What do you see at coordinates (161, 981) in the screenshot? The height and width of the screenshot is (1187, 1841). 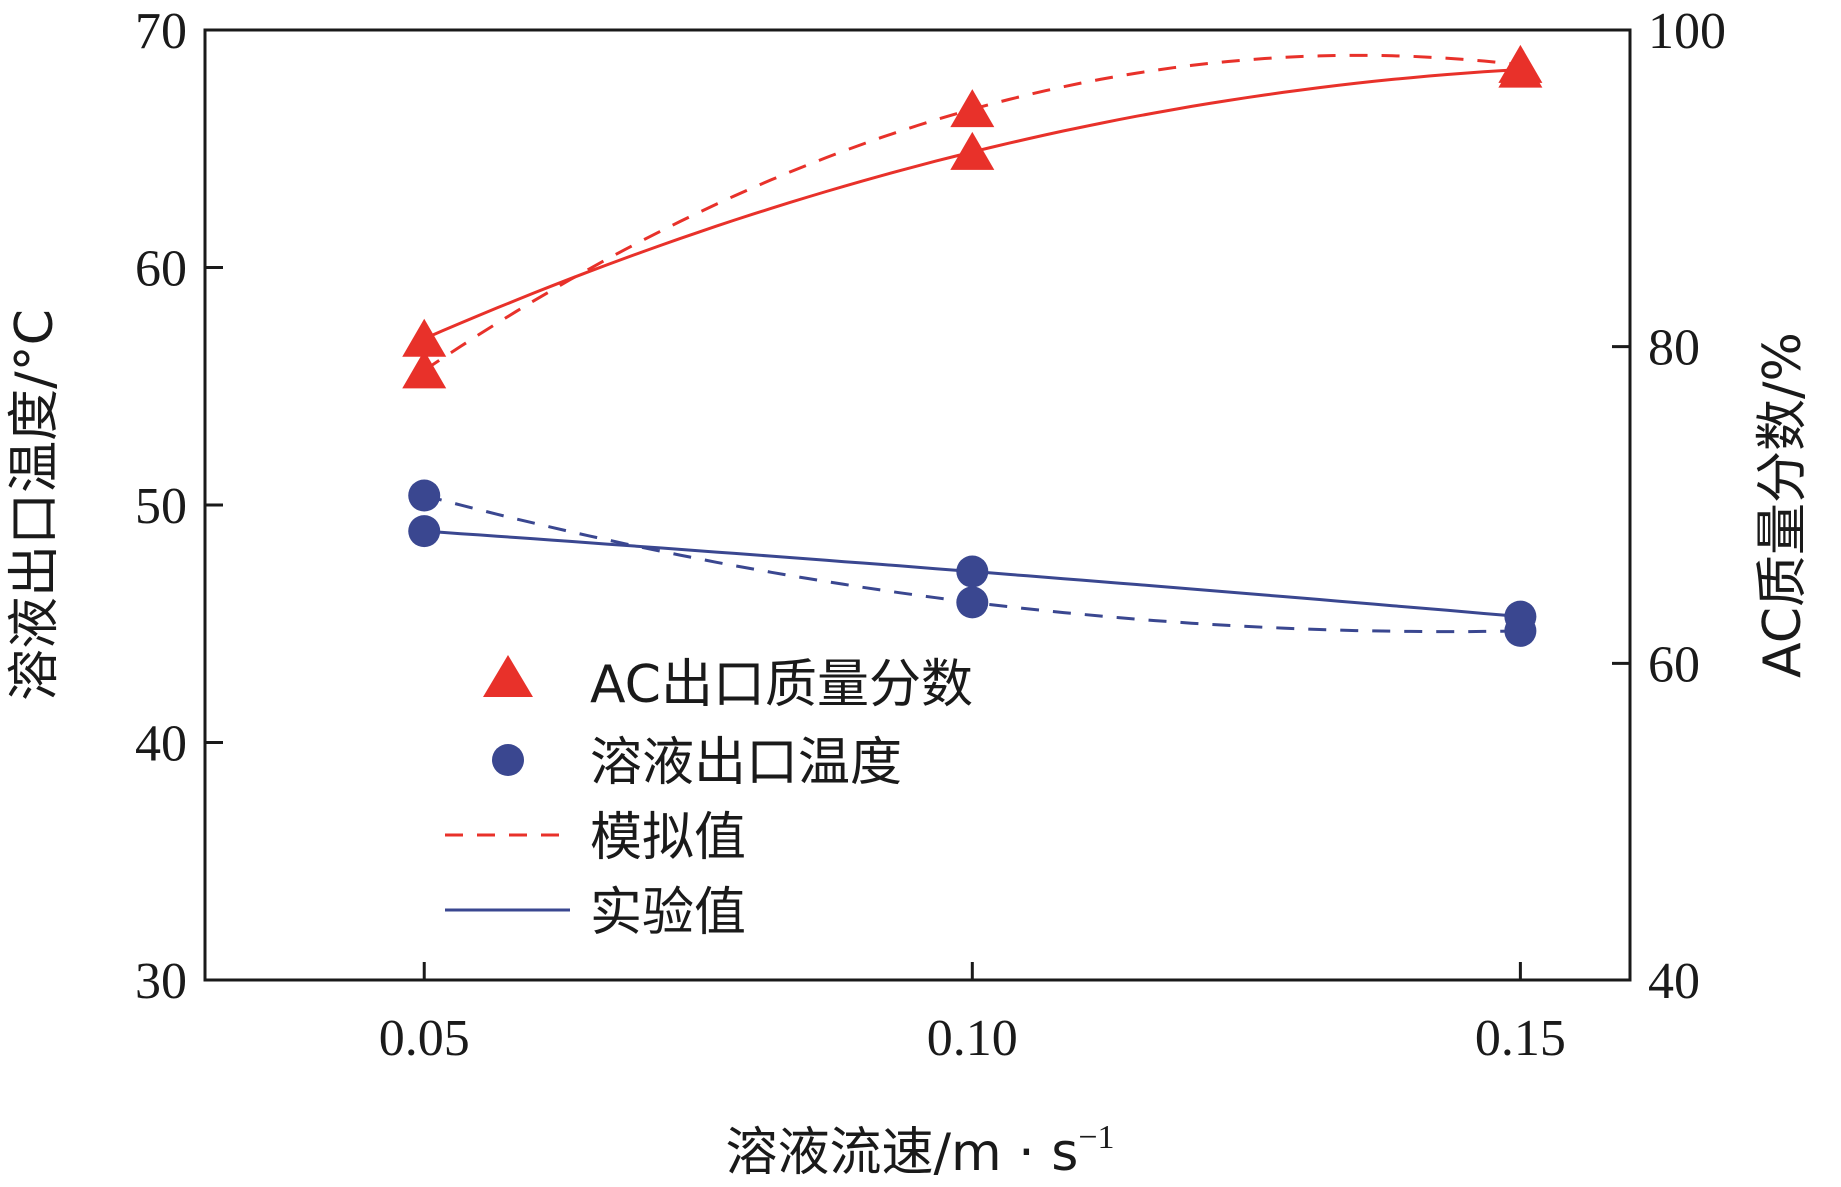 I see `y-left-tick-label: 30` at bounding box center [161, 981].